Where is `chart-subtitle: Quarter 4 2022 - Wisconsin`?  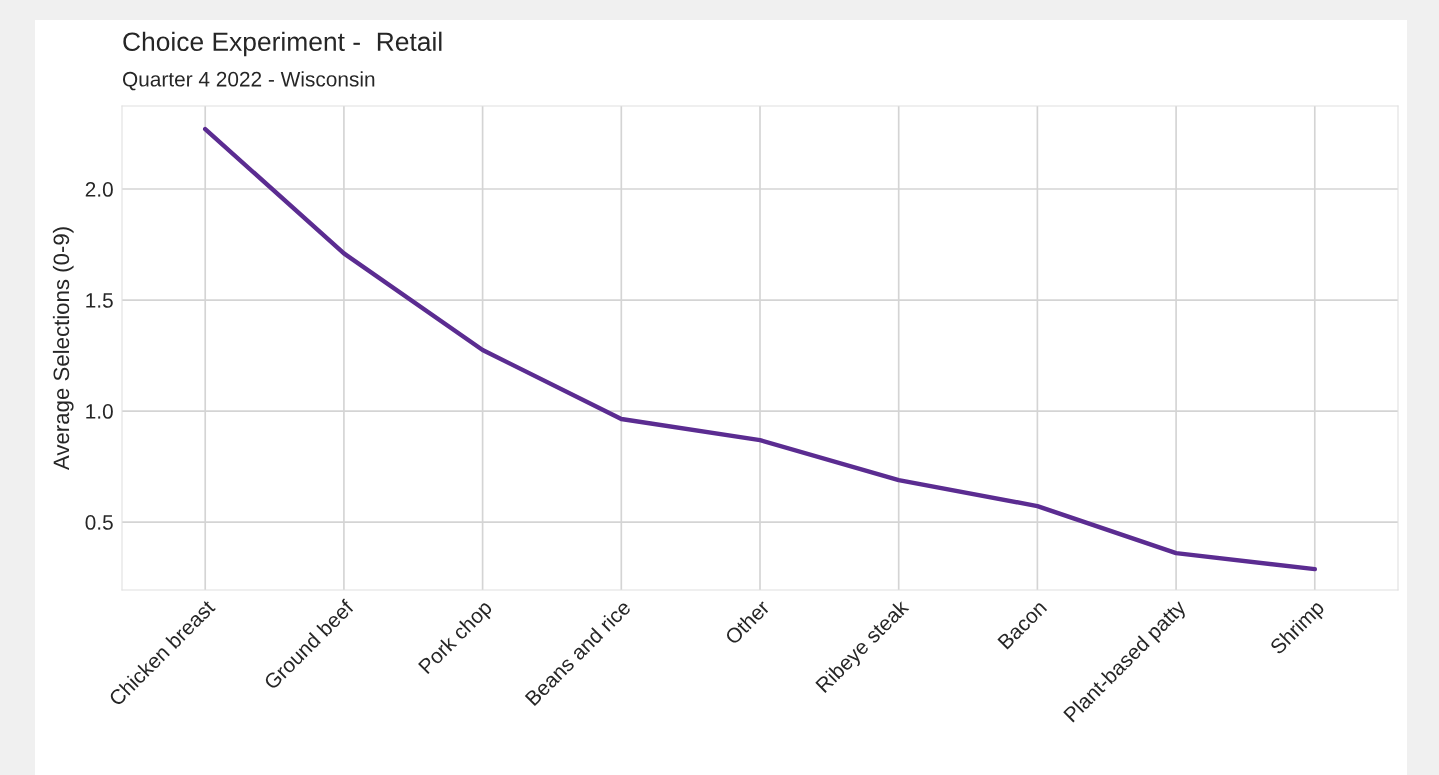 chart-subtitle: Quarter 4 2022 - Wisconsin is located at coordinates (248, 81).